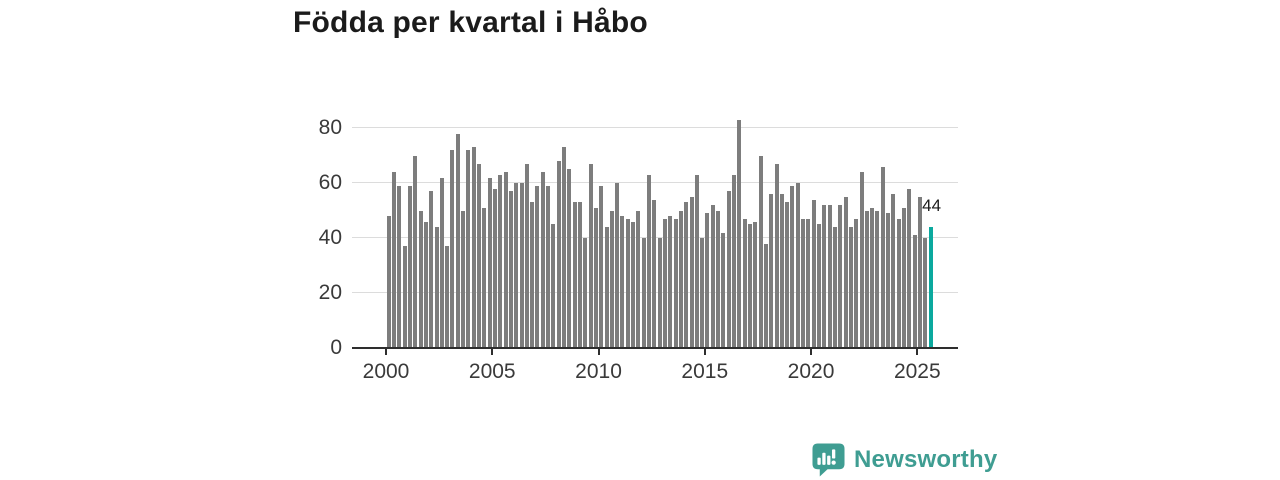 The width and height of the screenshot is (1280, 480). What do you see at coordinates (492, 351) in the screenshot?
I see `x-tick-2005` at bounding box center [492, 351].